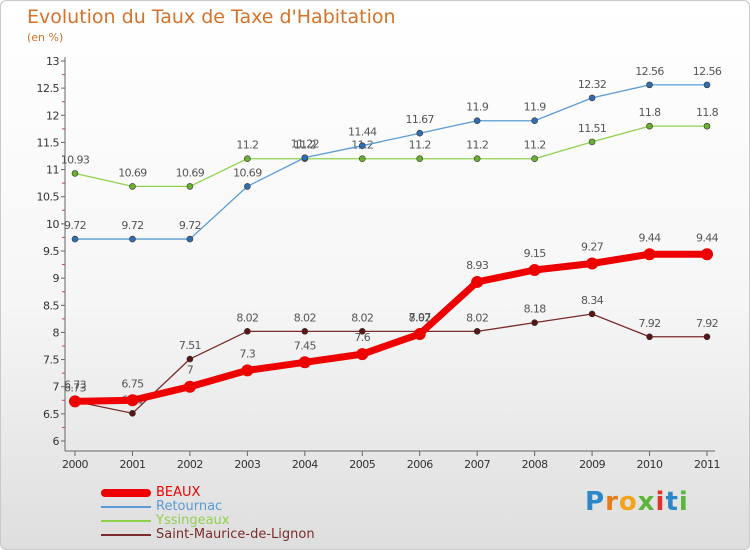 This screenshot has height=550, width=750. Describe the element at coordinates (51, 251) in the screenshot. I see `y-tick-label: 9.5` at that location.